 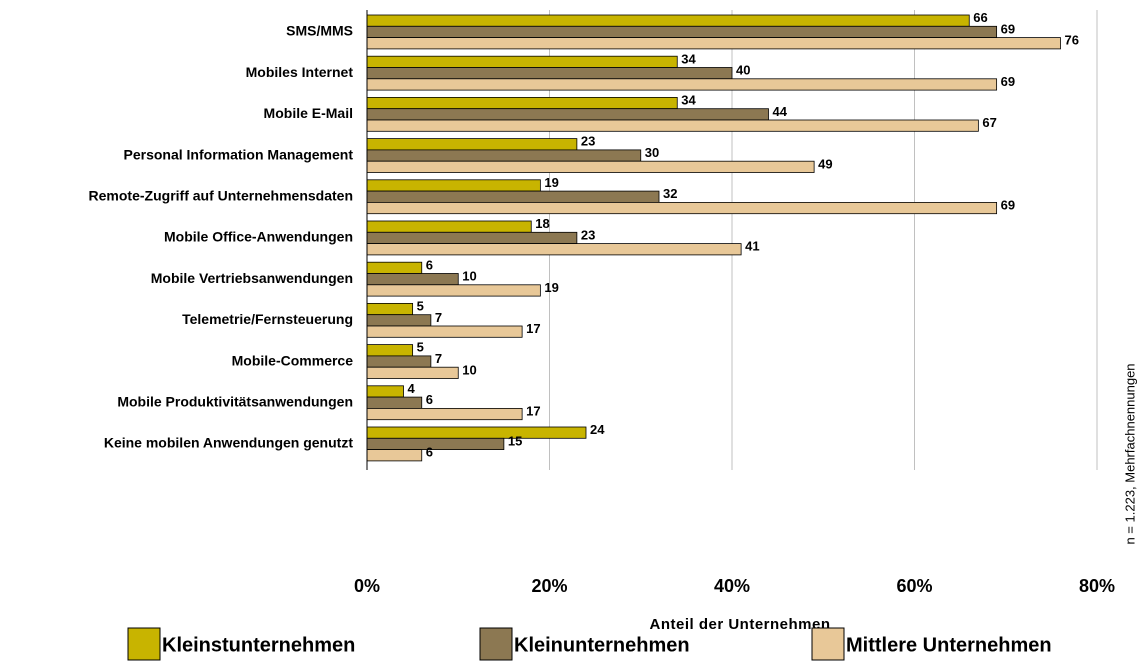 I want to click on x-axis-label: Anteil der Unternehmen, so click(x=739, y=624).